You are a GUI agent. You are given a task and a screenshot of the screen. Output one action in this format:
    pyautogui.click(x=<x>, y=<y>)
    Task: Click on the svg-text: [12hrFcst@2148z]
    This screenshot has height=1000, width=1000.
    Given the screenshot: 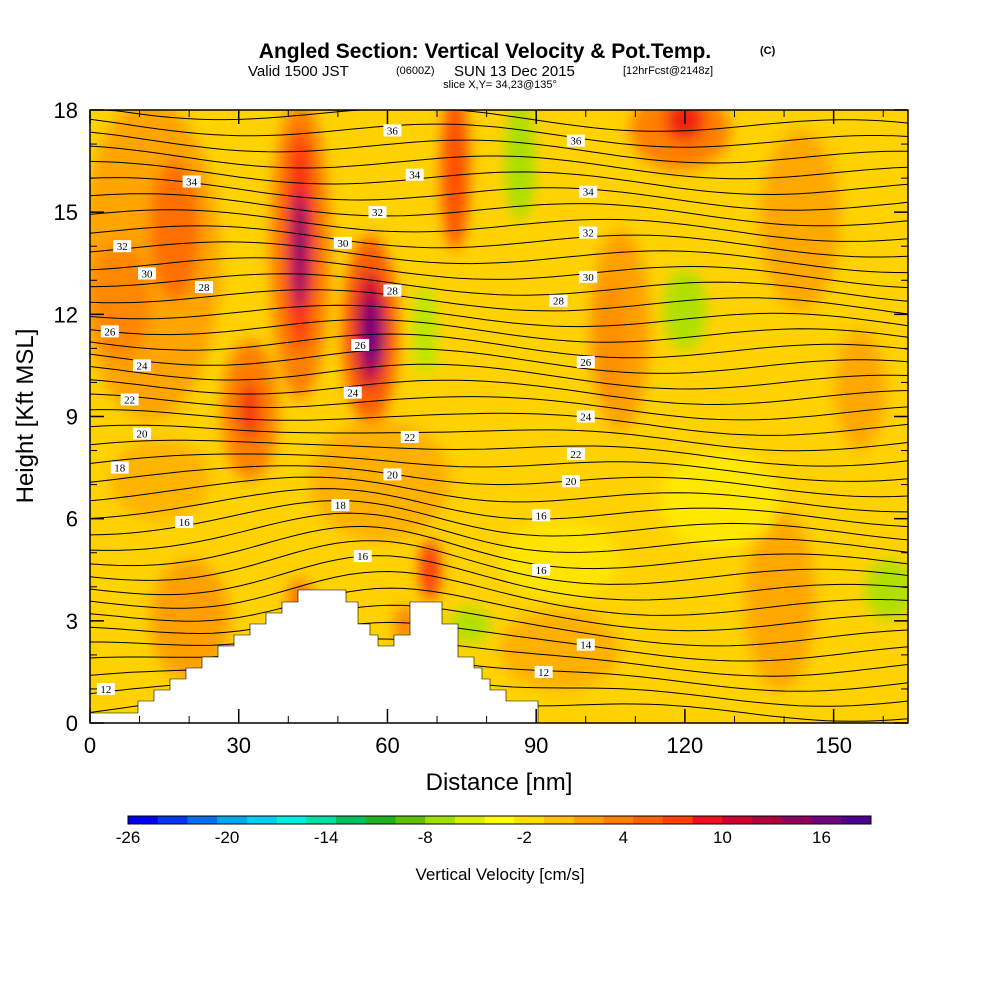 What is the action you would take?
    pyautogui.click(x=668, y=71)
    